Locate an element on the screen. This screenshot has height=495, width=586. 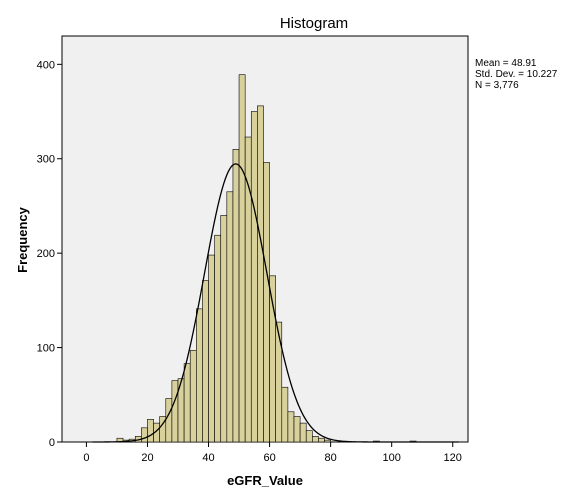
x-tick-label: 0 is located at coordinates (86, 458).